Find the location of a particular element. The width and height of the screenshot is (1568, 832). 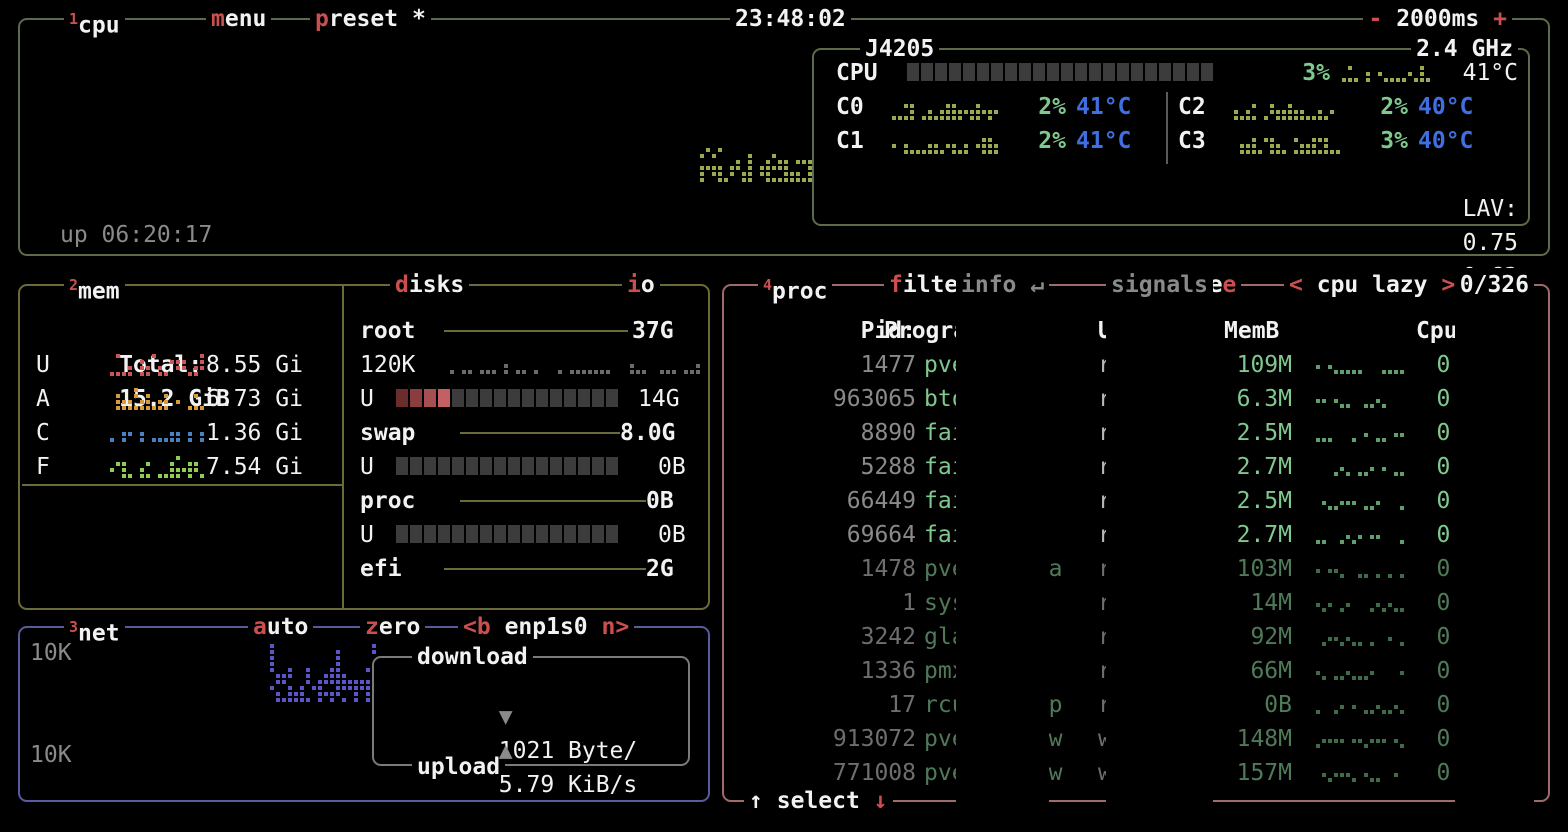

cpu-preset-button: preset * is located at coordinates (370, 19).